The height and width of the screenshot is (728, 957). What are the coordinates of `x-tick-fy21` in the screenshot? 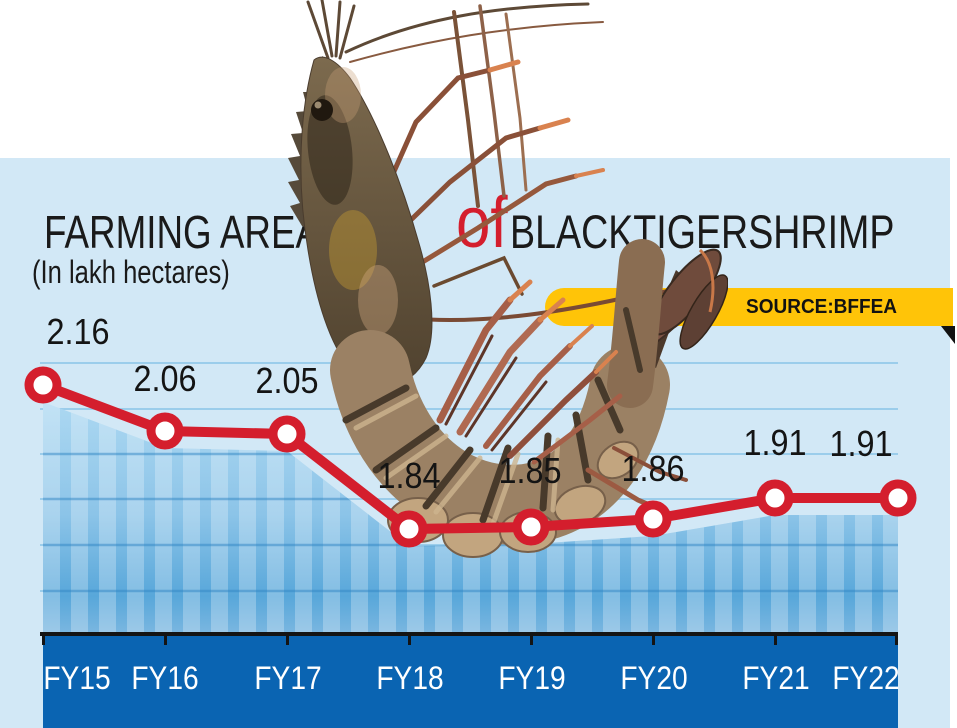 It's located at (775, 640).